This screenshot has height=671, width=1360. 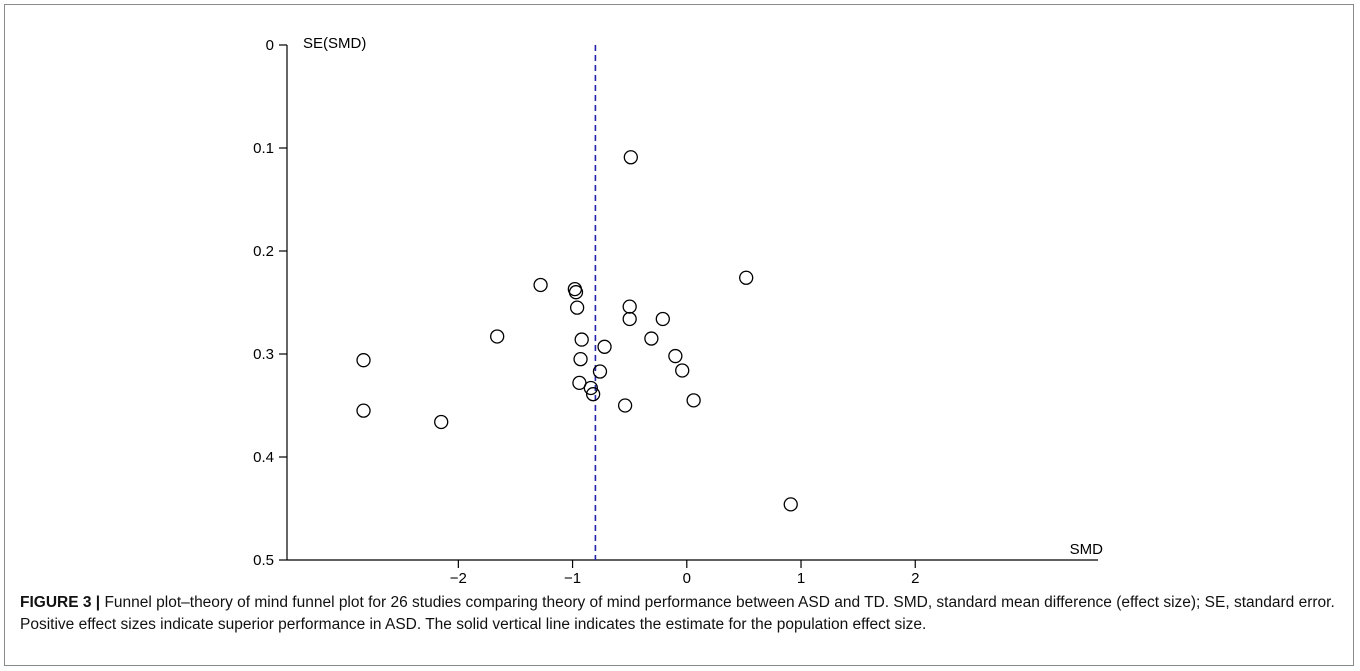 What do you see at coordinates (915, 578) in the screenshot?
I see `x-tick-label: 2` at bounding box center [915, 578].